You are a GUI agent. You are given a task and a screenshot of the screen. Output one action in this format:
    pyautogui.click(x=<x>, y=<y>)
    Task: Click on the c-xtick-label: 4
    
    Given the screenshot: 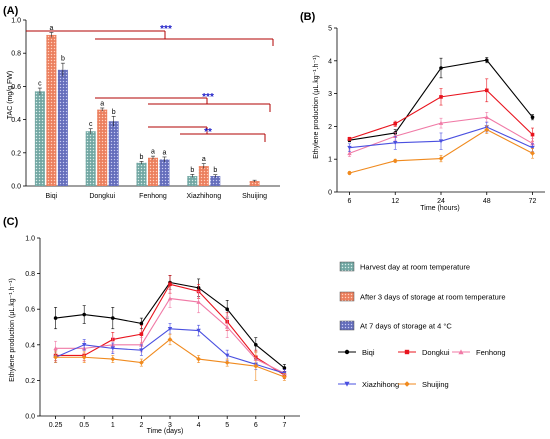 What is the action you would take?
    pyautogui.click(x=199, y=425)
    